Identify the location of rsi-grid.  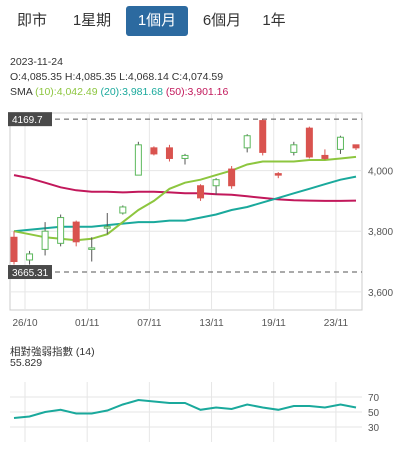
(186, 412).